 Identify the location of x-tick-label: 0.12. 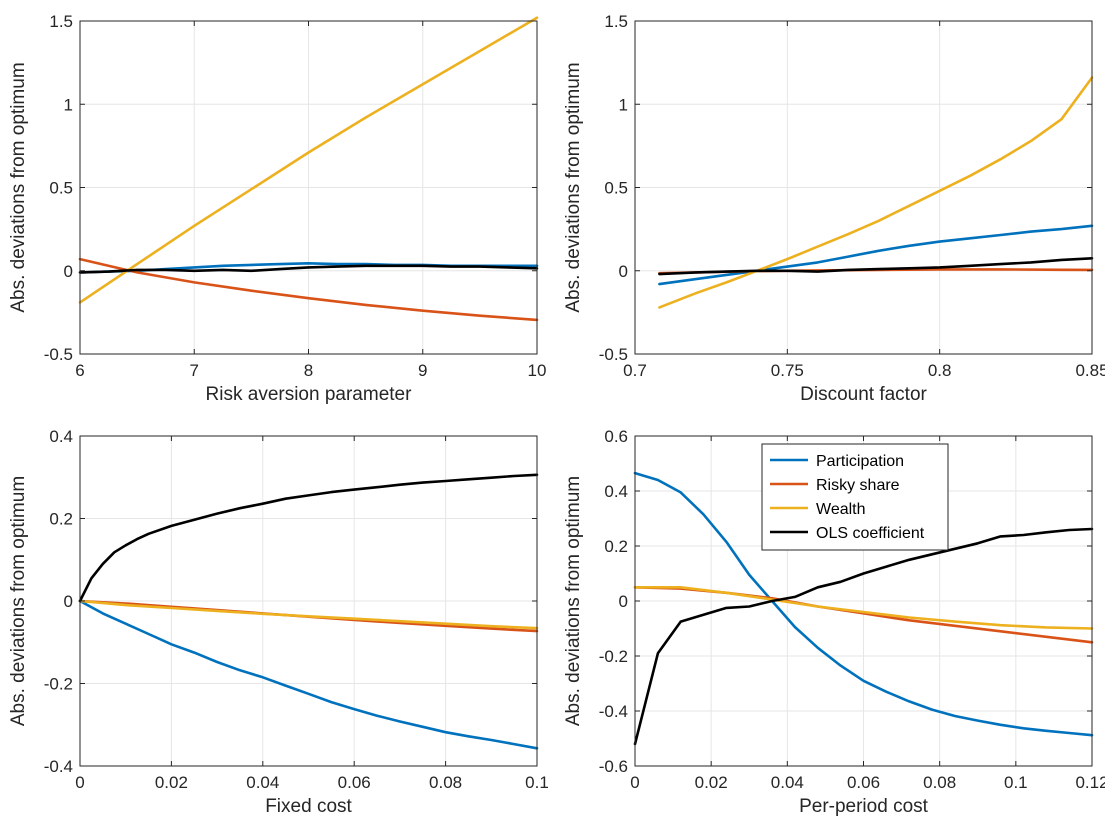
(1090, 782).